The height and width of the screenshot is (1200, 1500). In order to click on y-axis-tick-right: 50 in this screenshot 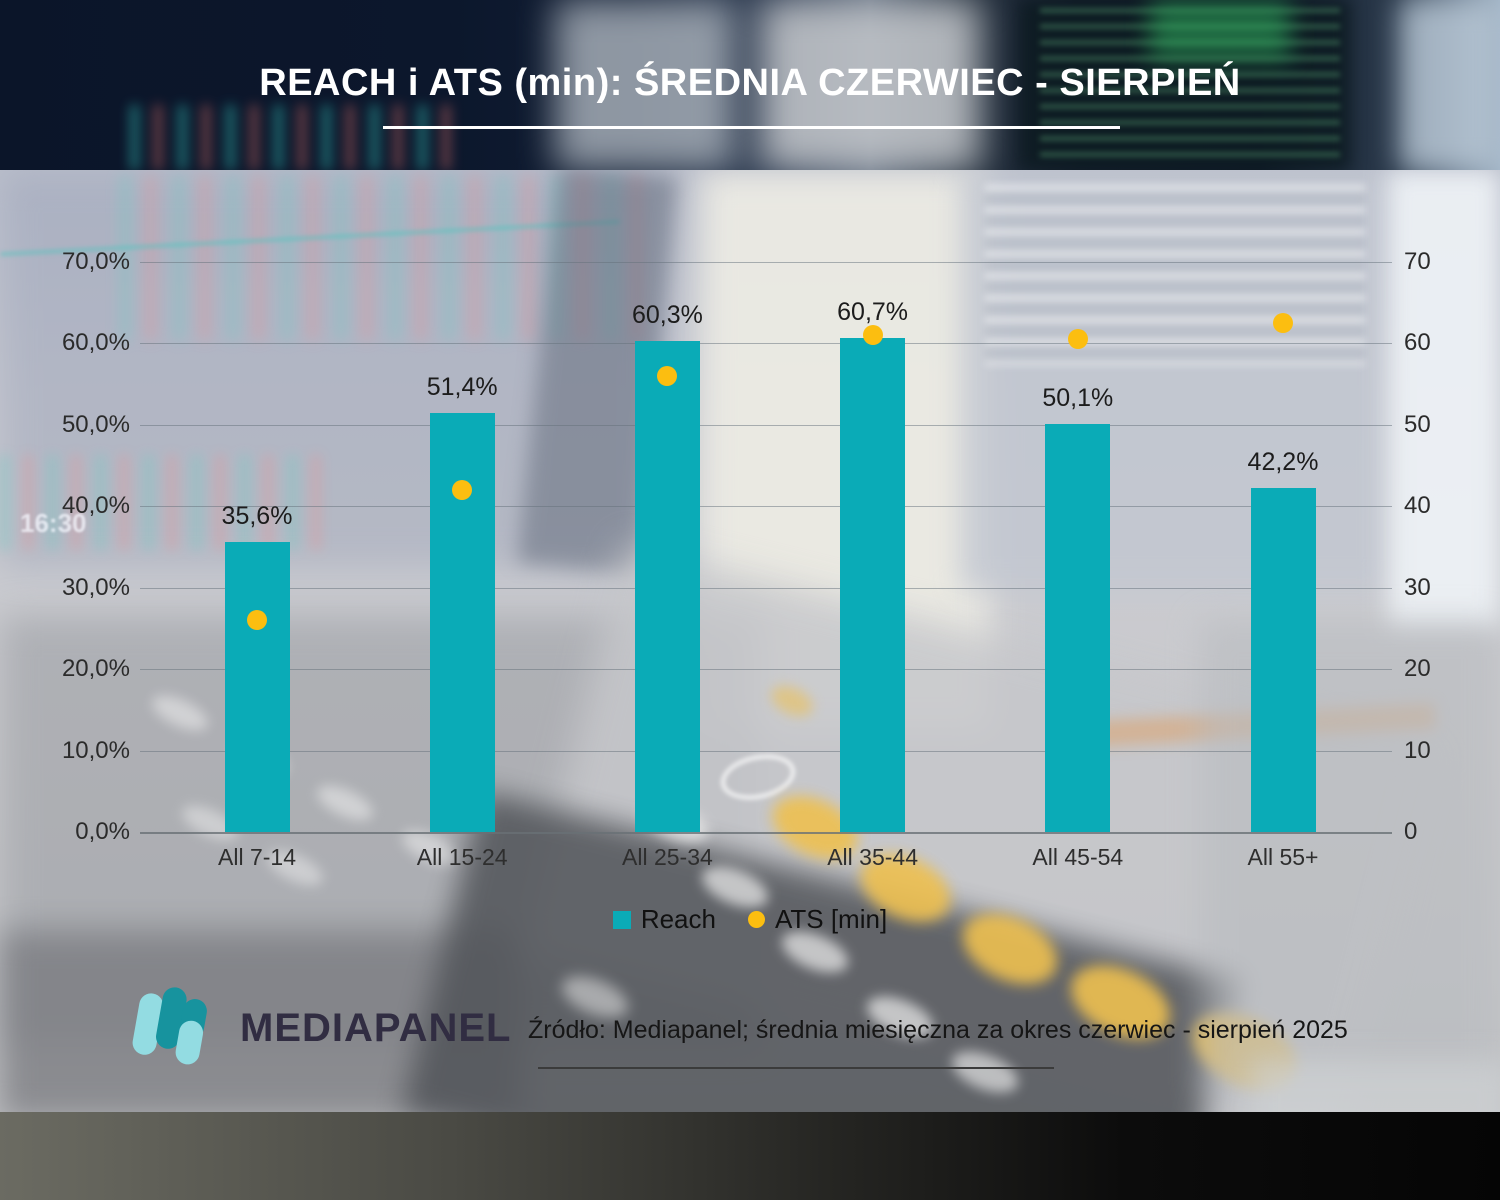, I will do `click(1417, 424)`.